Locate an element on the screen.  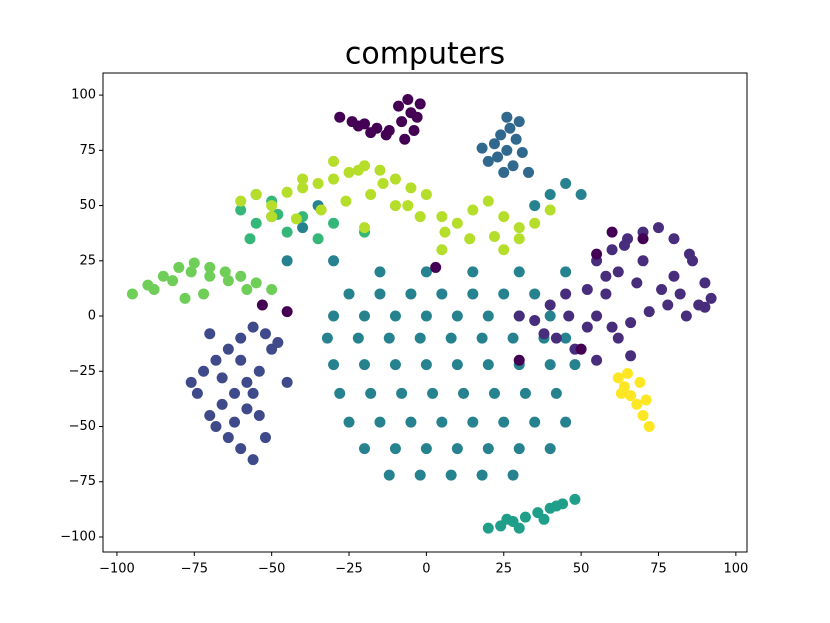
x-tick-label: 25 is located at coordinates (503, 569).